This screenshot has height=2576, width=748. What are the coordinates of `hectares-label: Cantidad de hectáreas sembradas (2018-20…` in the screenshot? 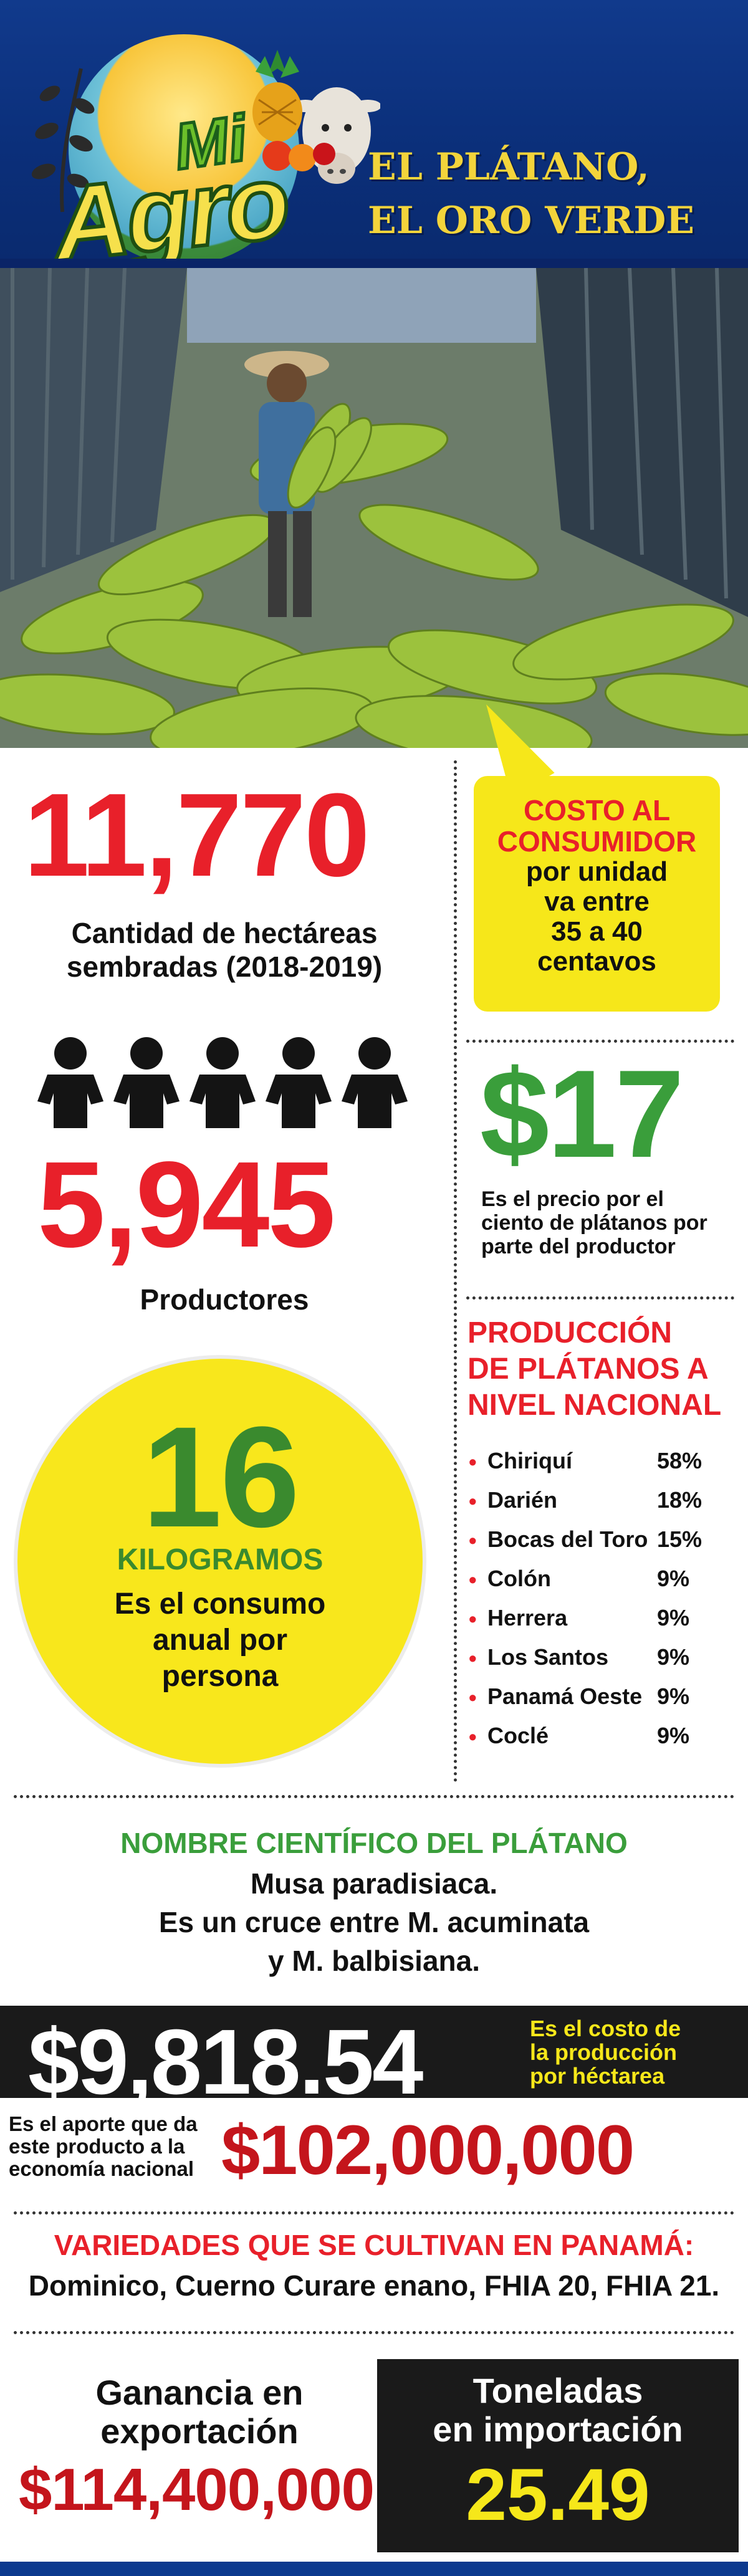 It's located at (224, 950).